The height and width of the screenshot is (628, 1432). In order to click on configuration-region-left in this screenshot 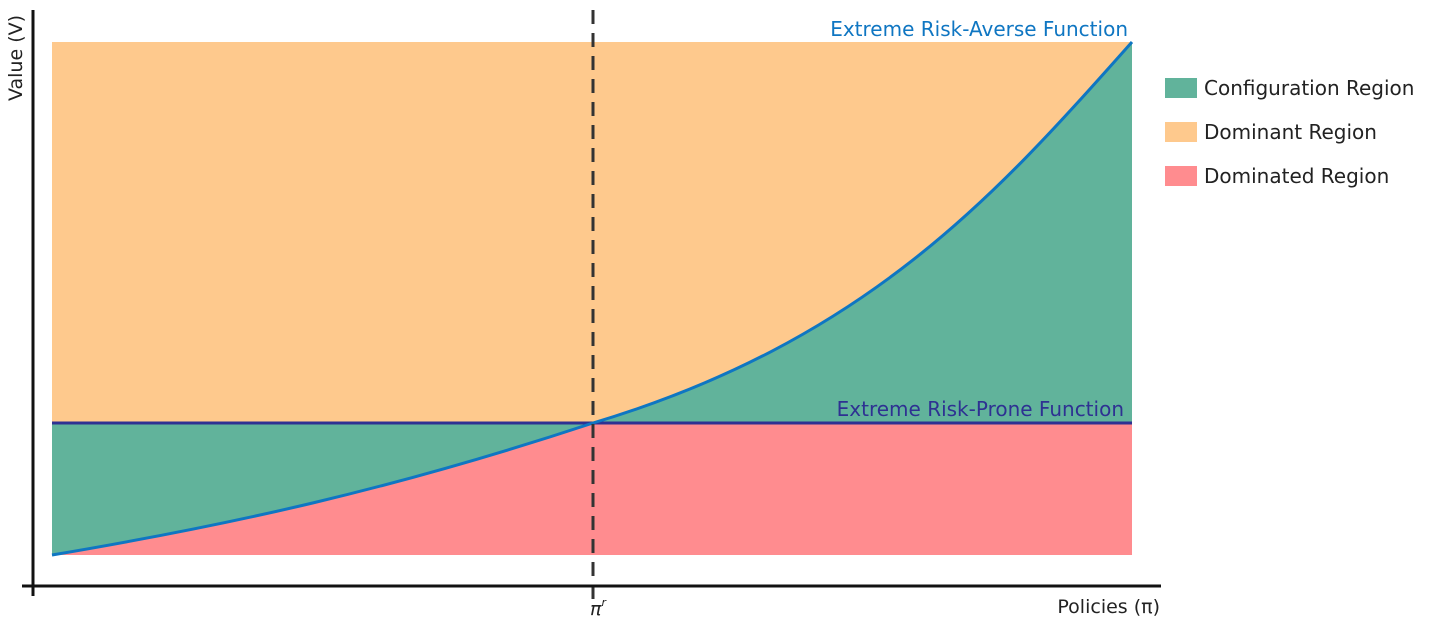, I will do `click(322, 489)`.